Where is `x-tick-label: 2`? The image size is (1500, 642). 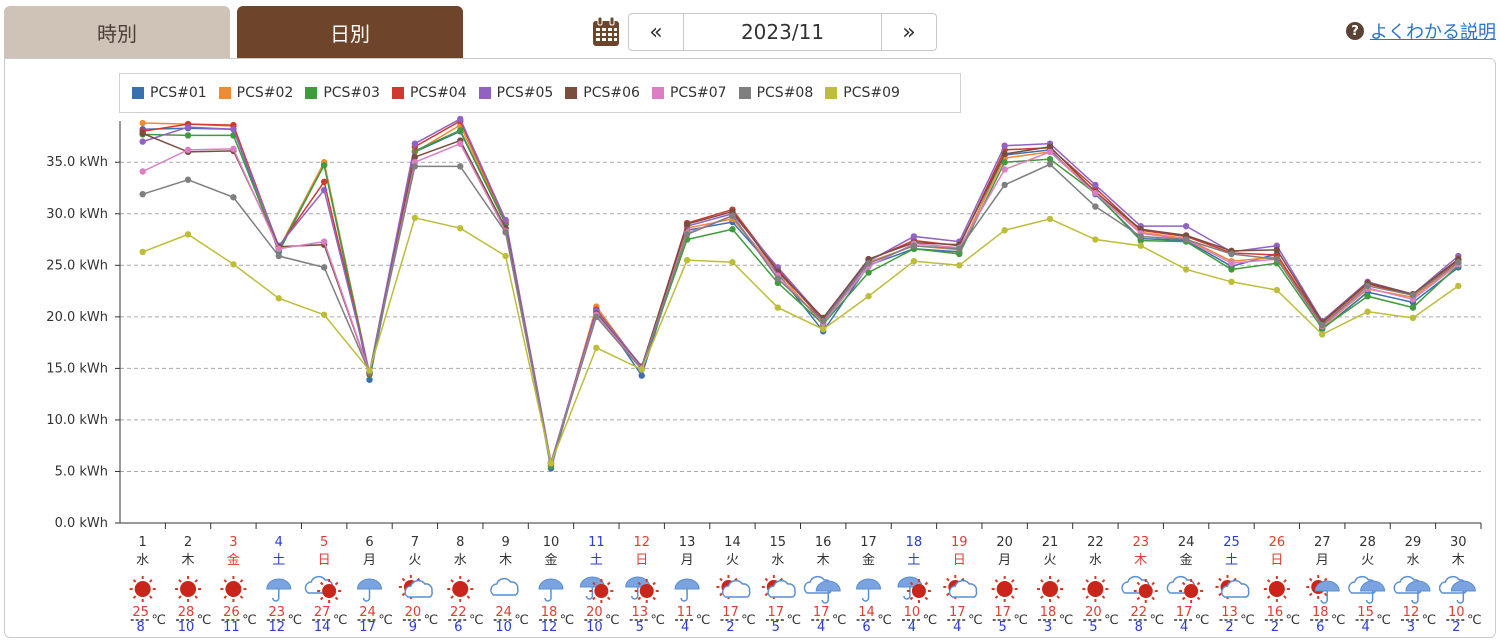 x-tick-label: 2 is located at coordinates (188, 542).